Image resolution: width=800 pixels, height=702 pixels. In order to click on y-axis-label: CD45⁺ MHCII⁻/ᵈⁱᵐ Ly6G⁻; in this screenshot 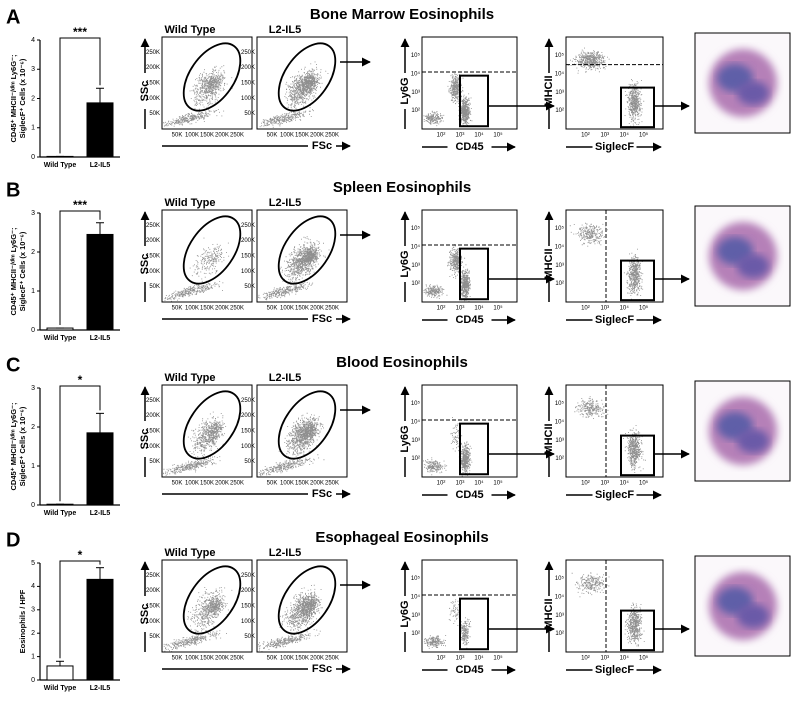, I will do `click(13, 271)`.